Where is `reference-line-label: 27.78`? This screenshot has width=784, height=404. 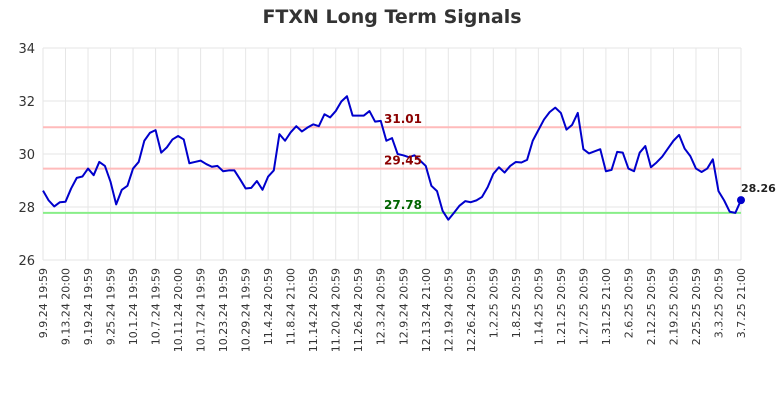
reference-line-label: 27.78 is located at coordinates (403, 205).